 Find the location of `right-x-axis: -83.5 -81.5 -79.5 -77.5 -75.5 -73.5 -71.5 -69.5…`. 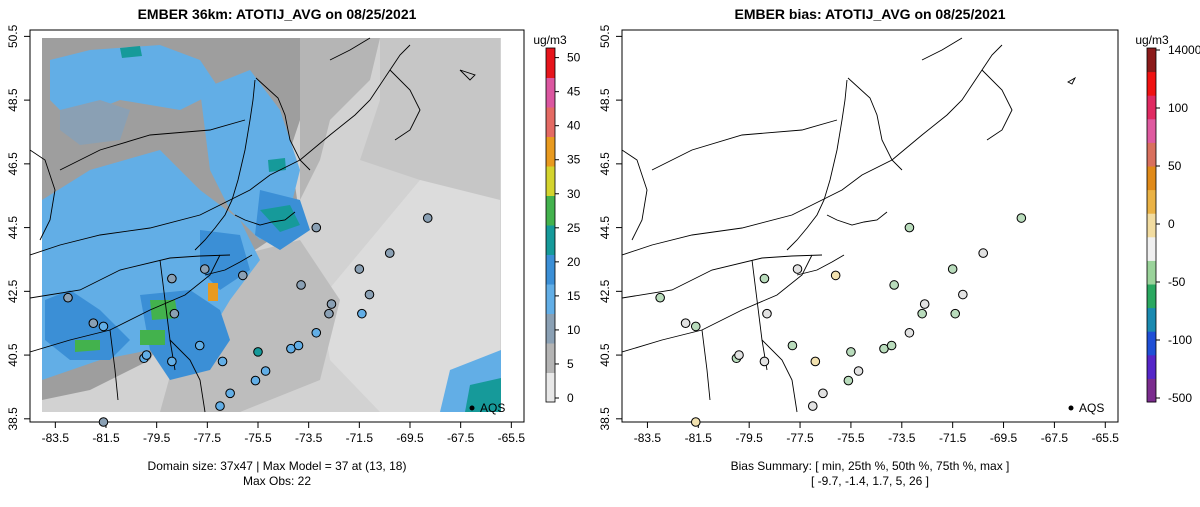

right-x-axis: -83.5 -81.5 -79.5 -77.5 -75.5 -73.5 -71.5 -69.5… is located at coordinates (877, 433).